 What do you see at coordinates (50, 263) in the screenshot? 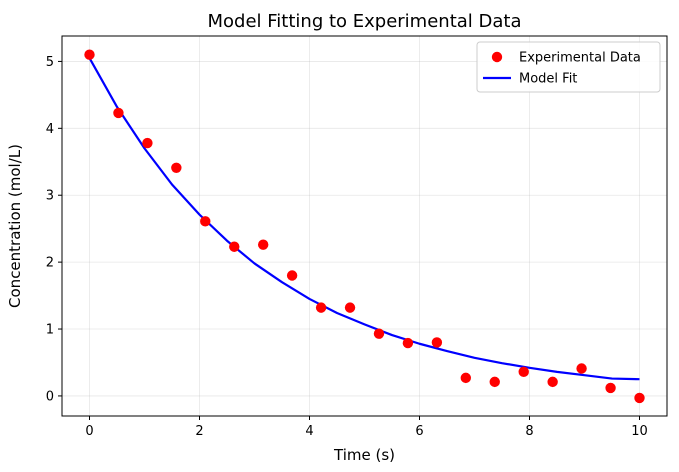
I see `y-tick-label: 2` at bounding box center [50, 263].